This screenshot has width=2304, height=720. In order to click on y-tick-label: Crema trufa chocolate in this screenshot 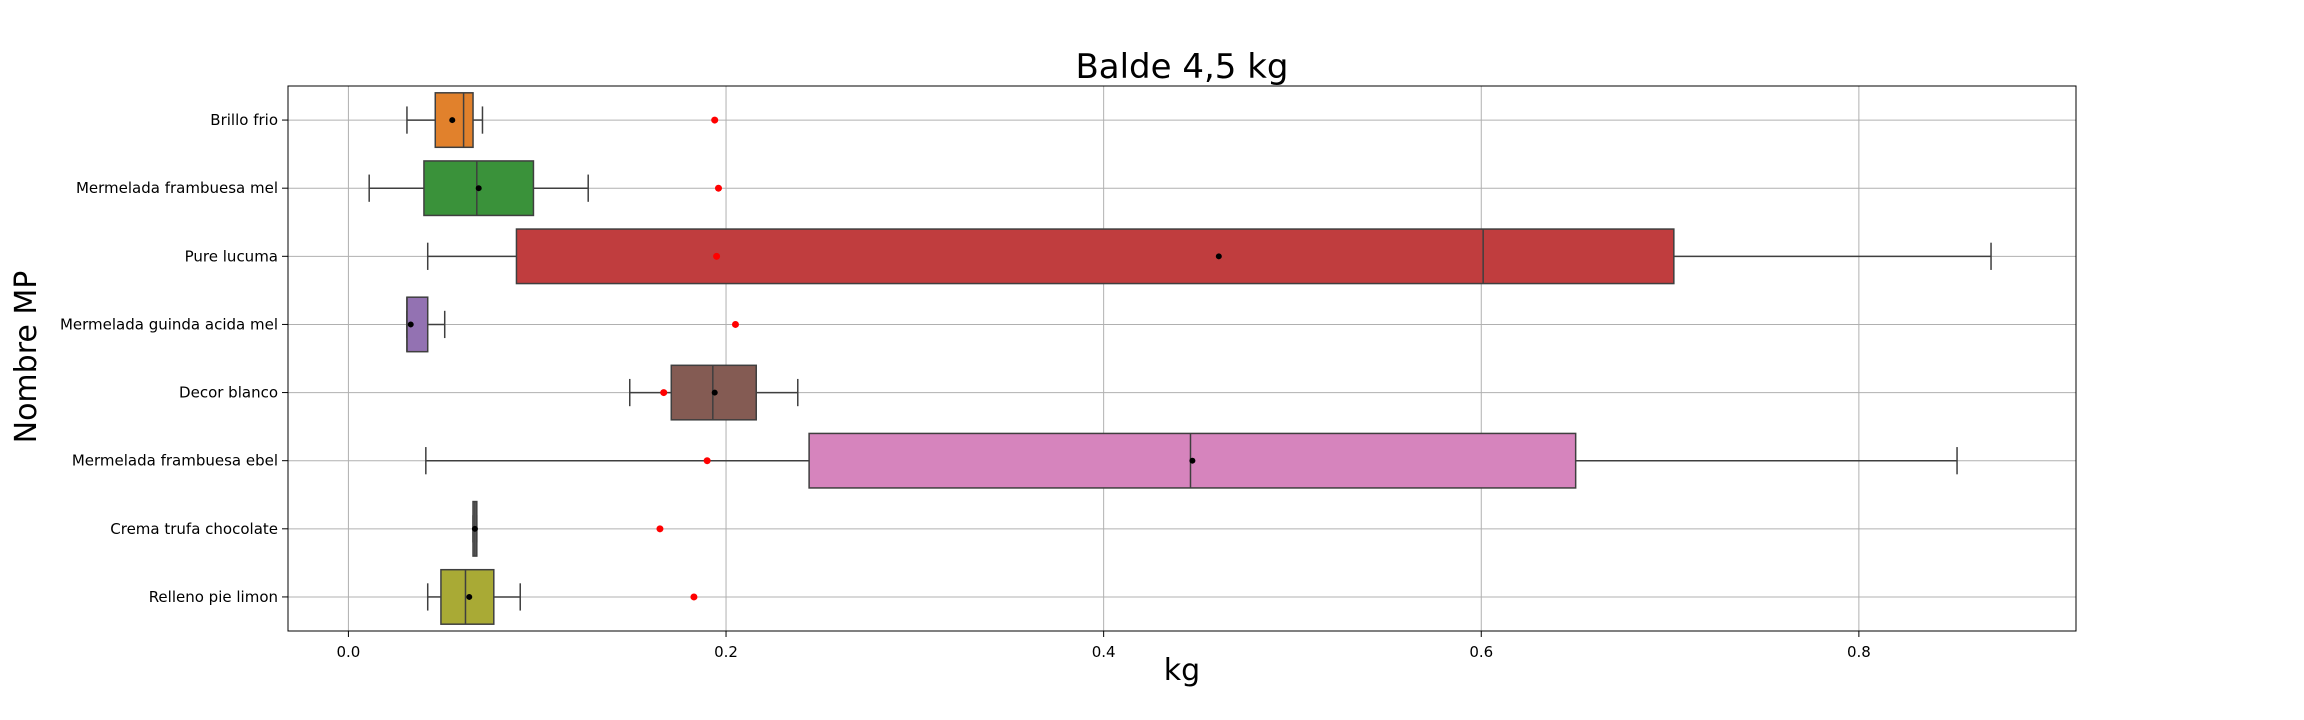, I will do `click(194, 529)`.